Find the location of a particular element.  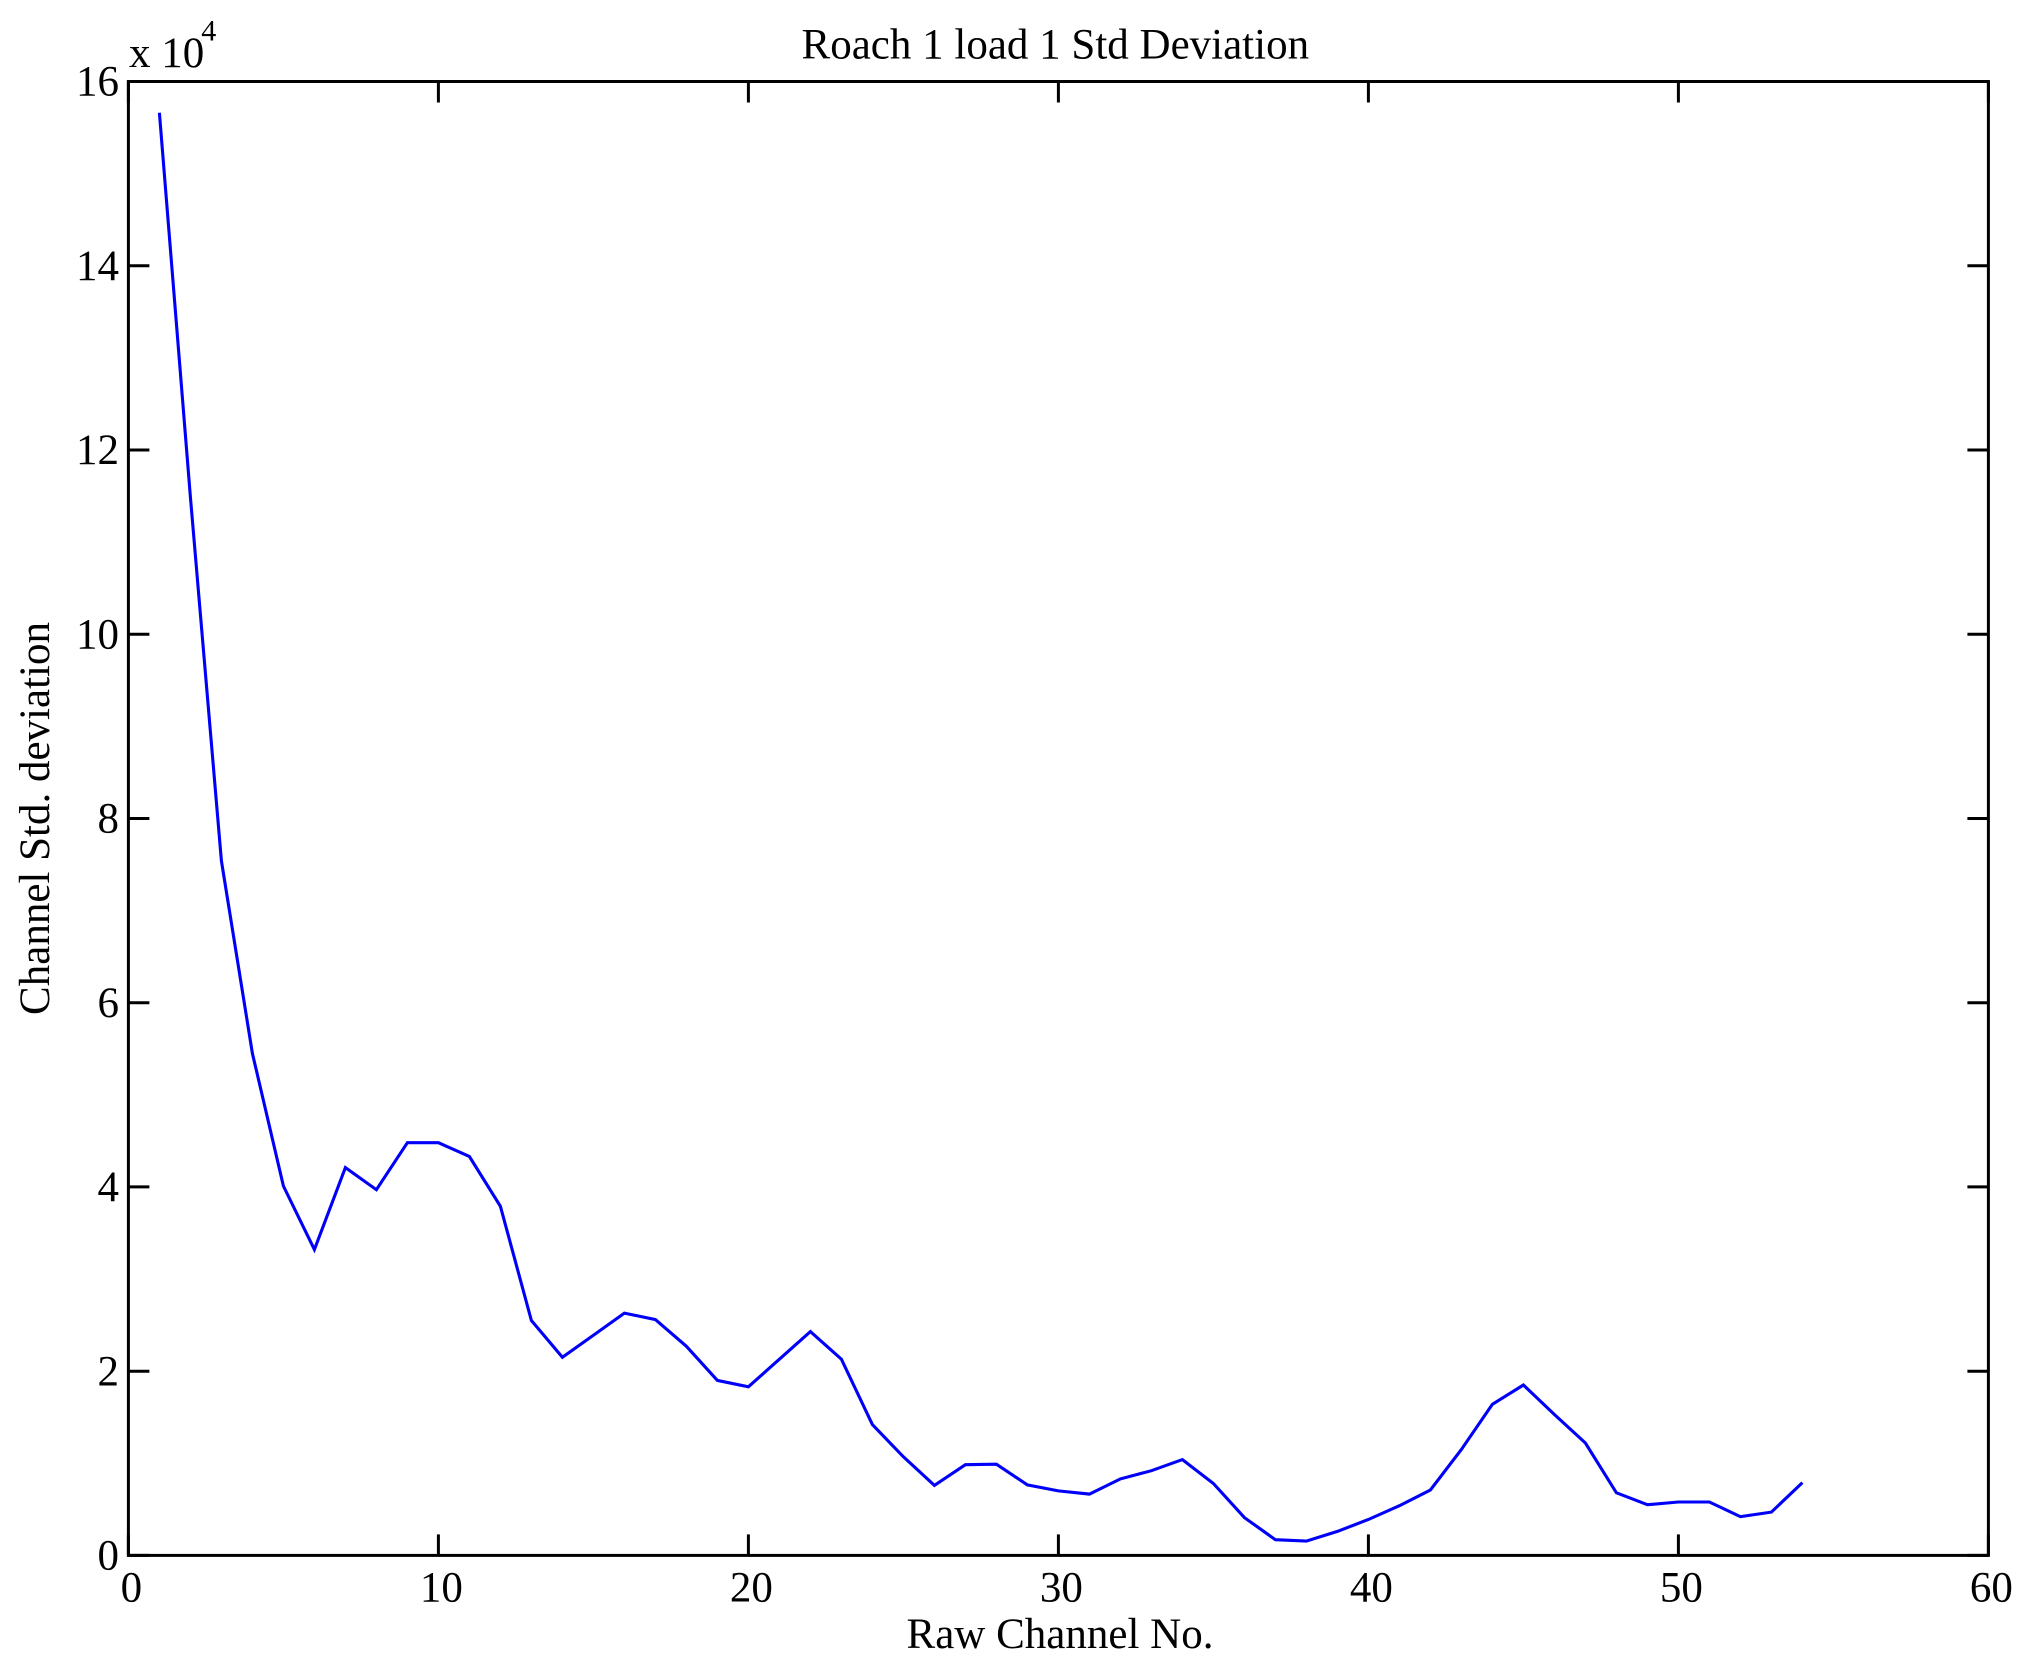

svg-text: 8 is located at coordinates (109, 819).